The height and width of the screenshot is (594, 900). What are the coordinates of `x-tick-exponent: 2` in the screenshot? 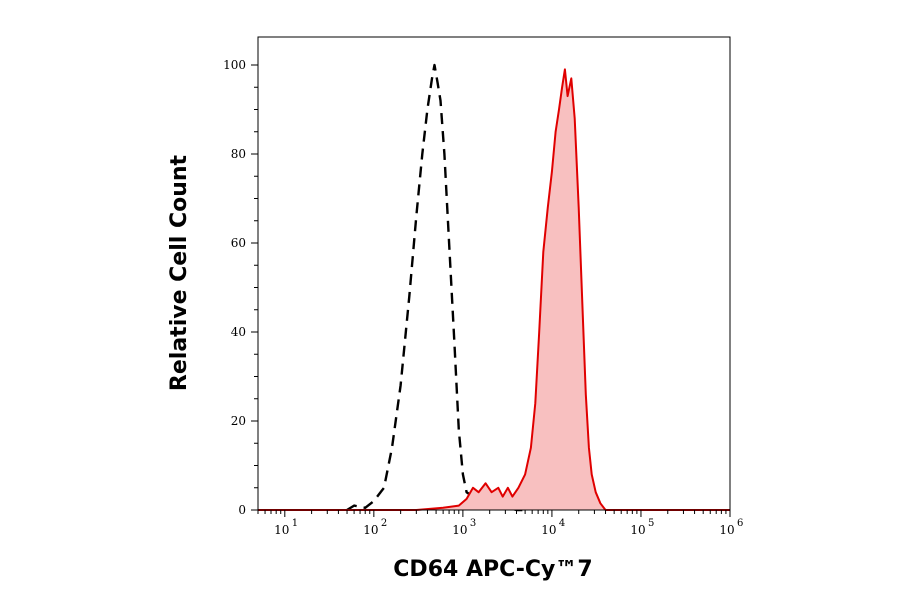 It's located at (384, 523).